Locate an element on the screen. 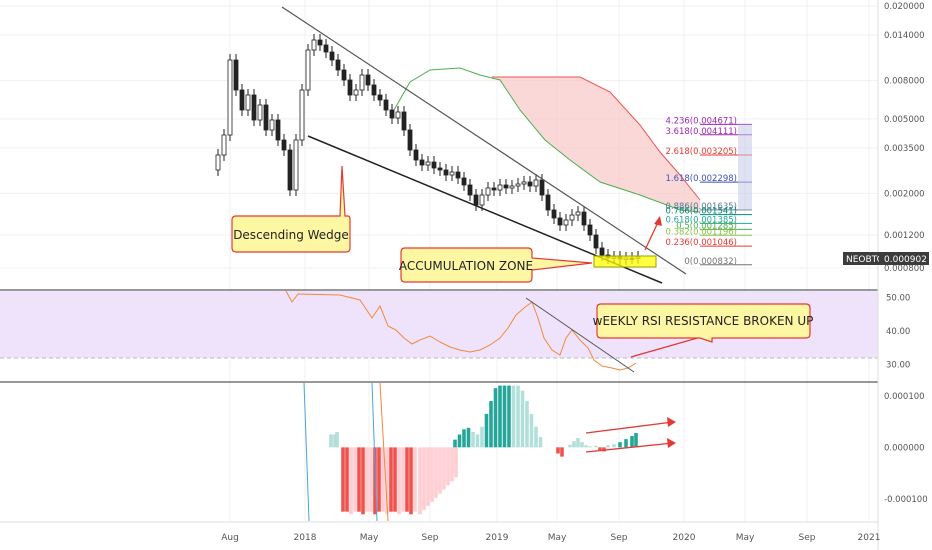  rsi-tick-label: 40.00 is located at coordinates (898, 332).